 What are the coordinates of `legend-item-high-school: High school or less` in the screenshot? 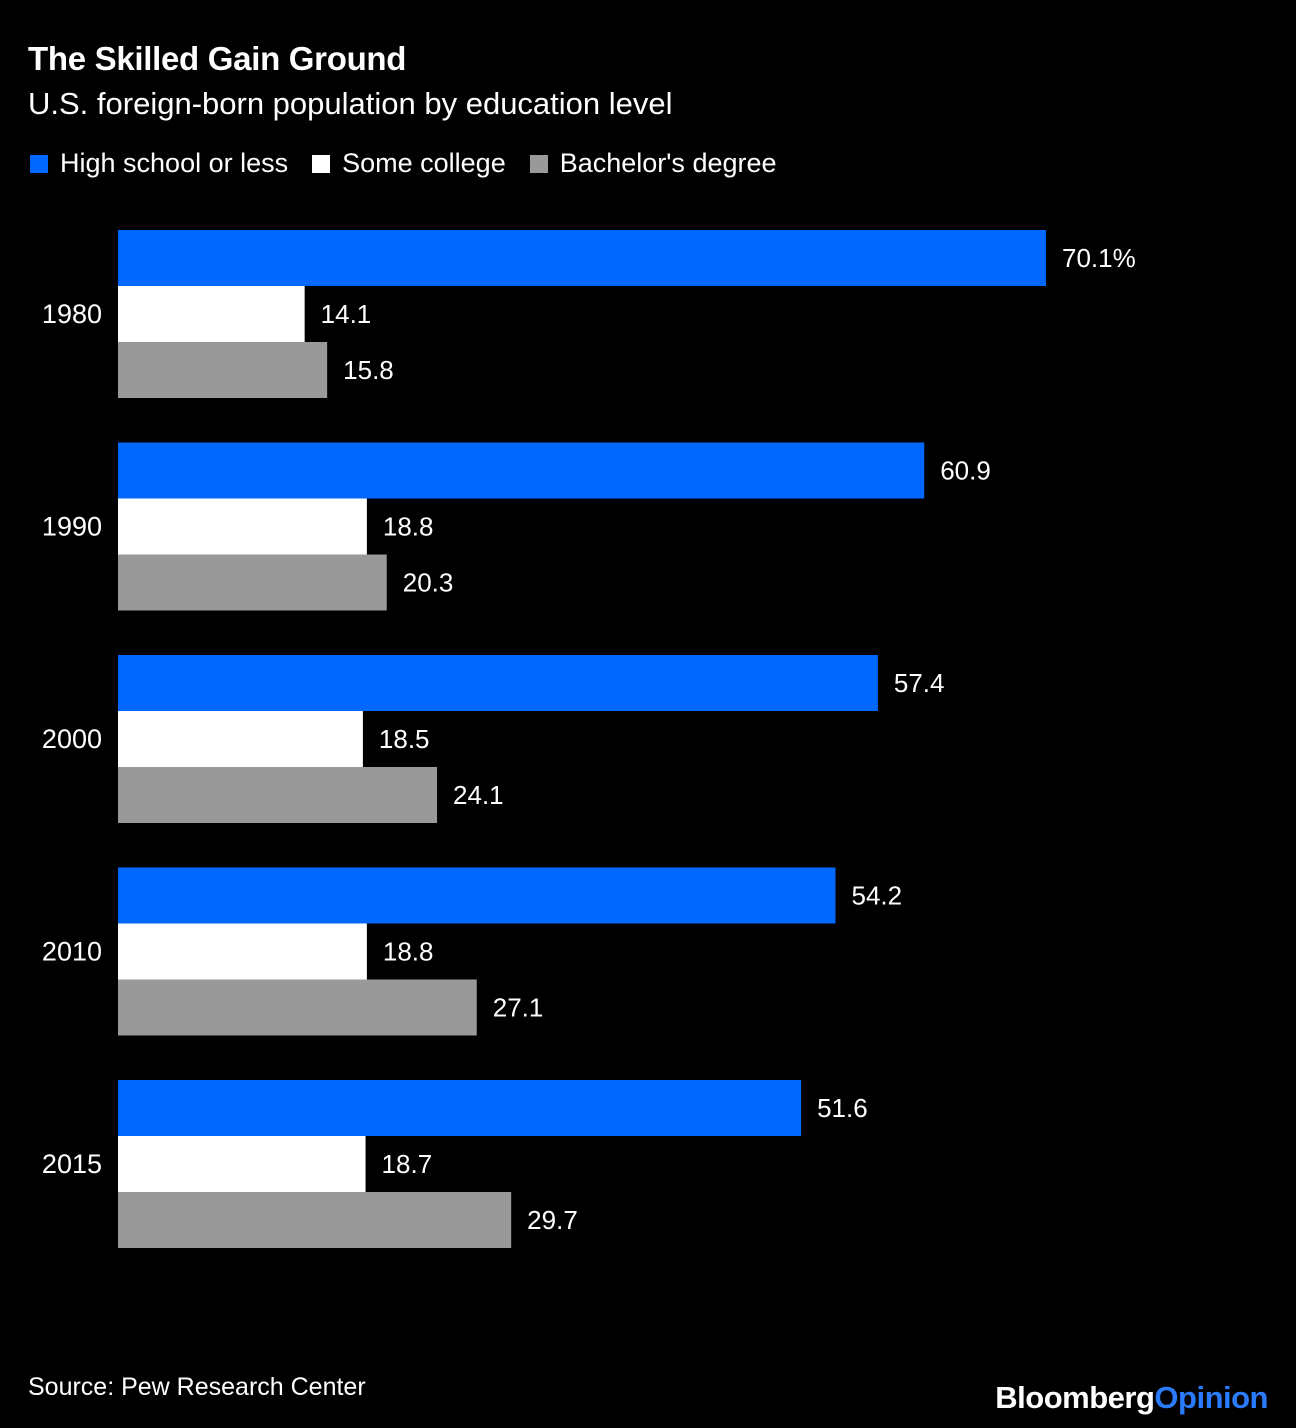 It's located at (159, 163).